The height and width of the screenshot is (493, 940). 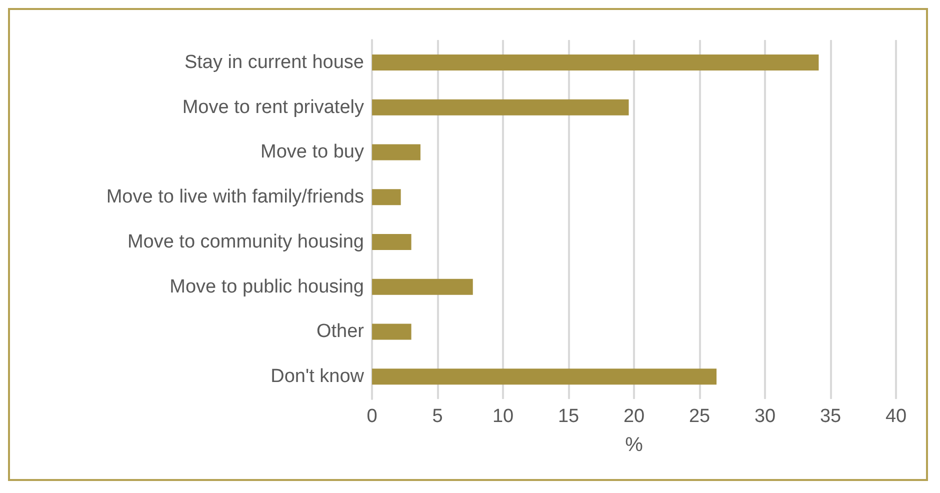 What do you see at coordinates (634, 445) in the screenshot?
I see `x-axis-title: %` at bounding box center [634, 445].